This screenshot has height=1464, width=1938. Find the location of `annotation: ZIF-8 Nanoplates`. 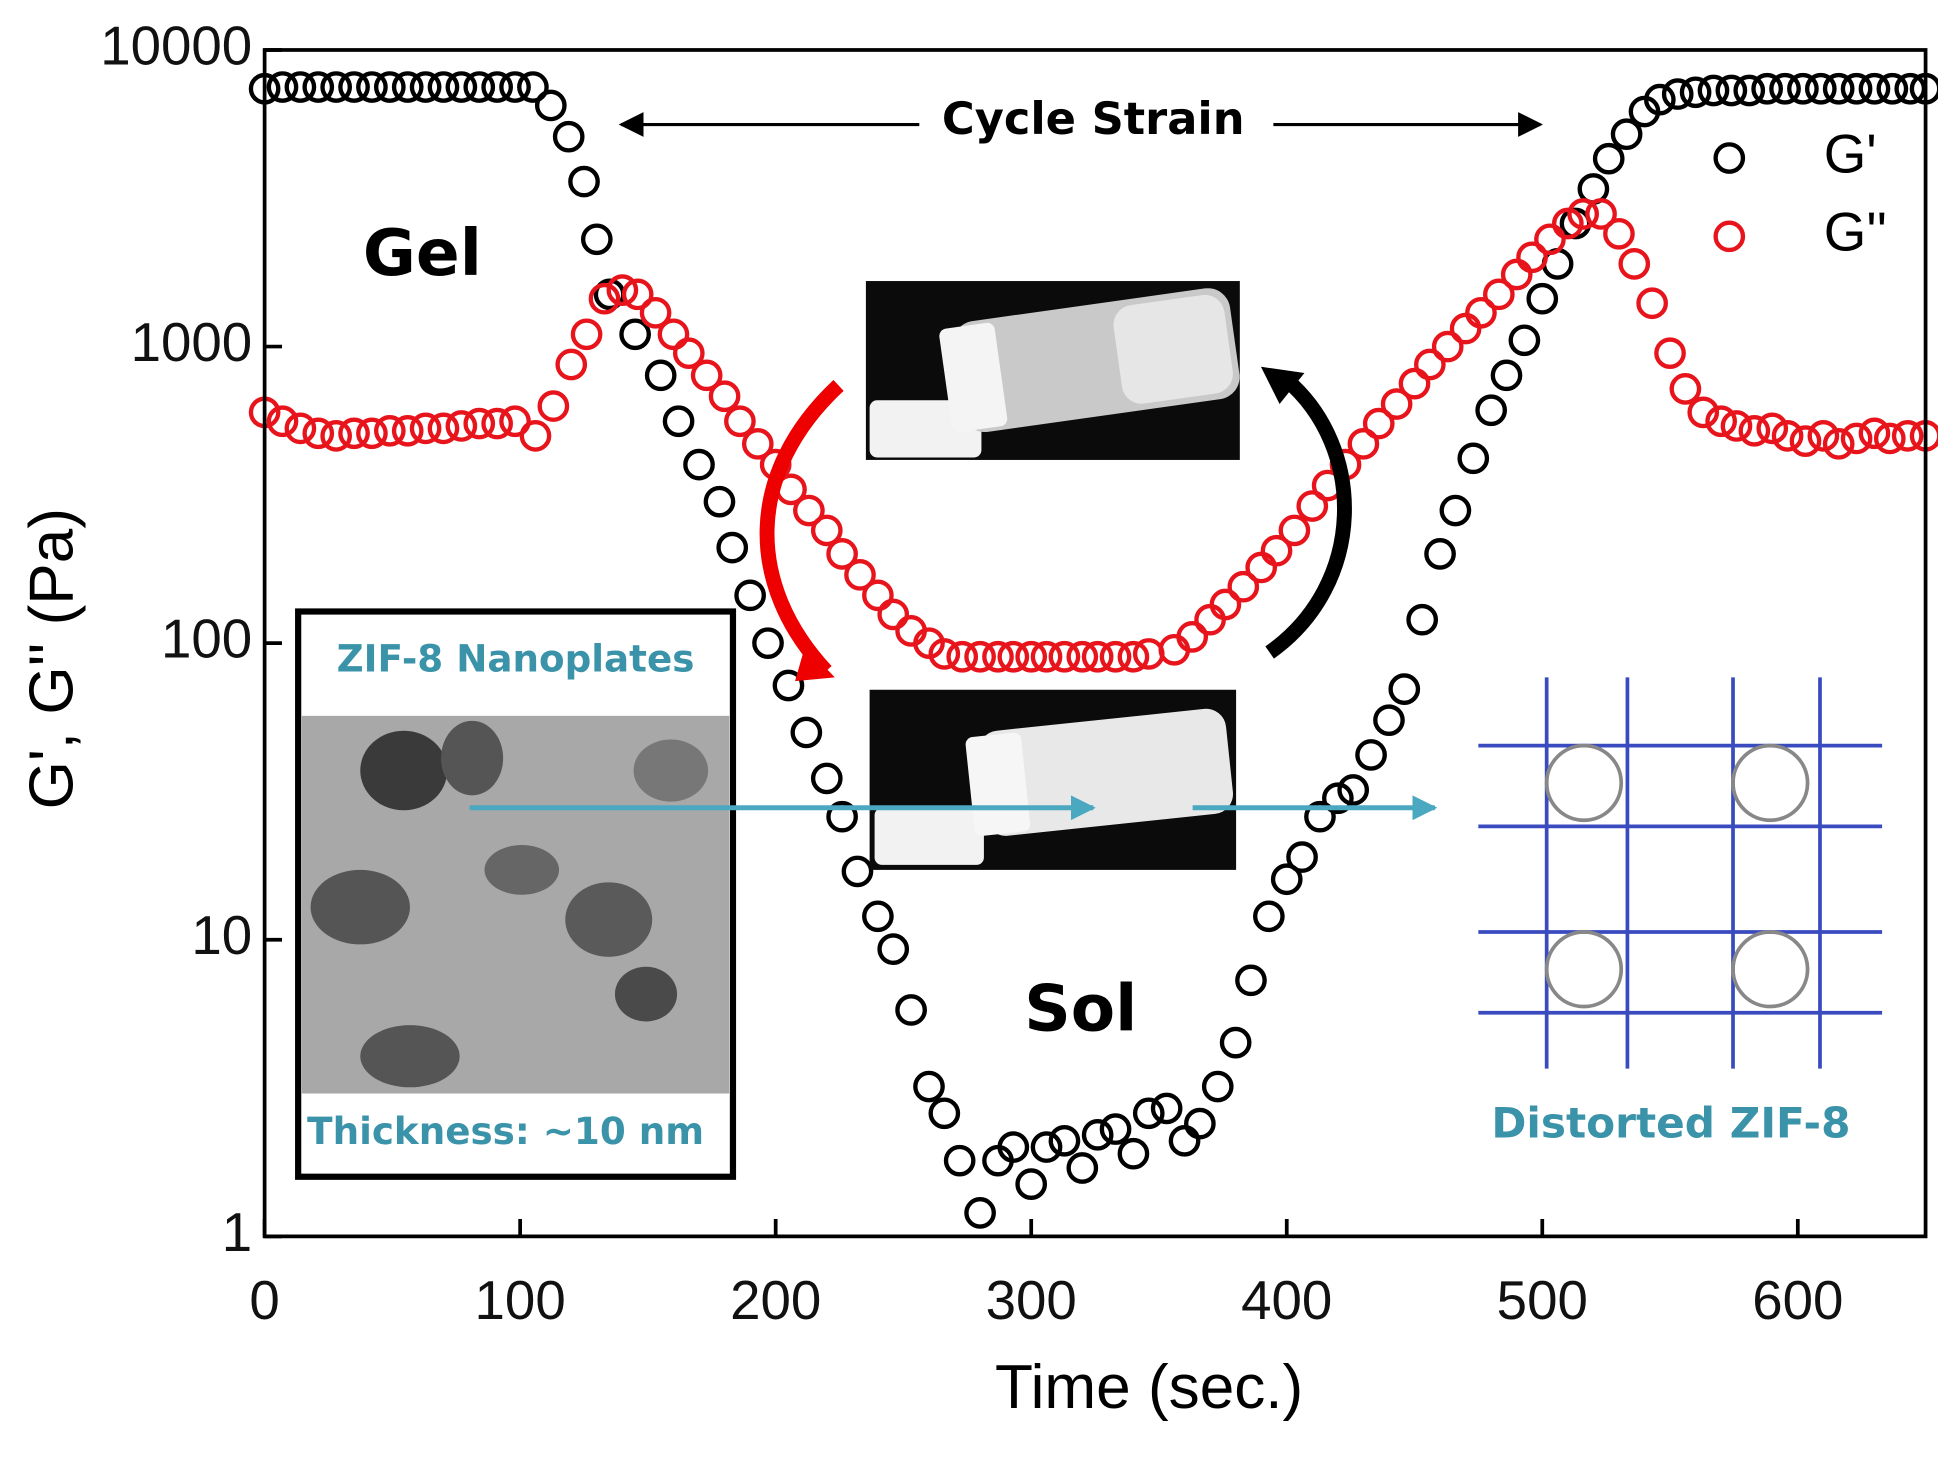

annotation: ZIF-8 Nanoplates is located at coordinates (516, 659).